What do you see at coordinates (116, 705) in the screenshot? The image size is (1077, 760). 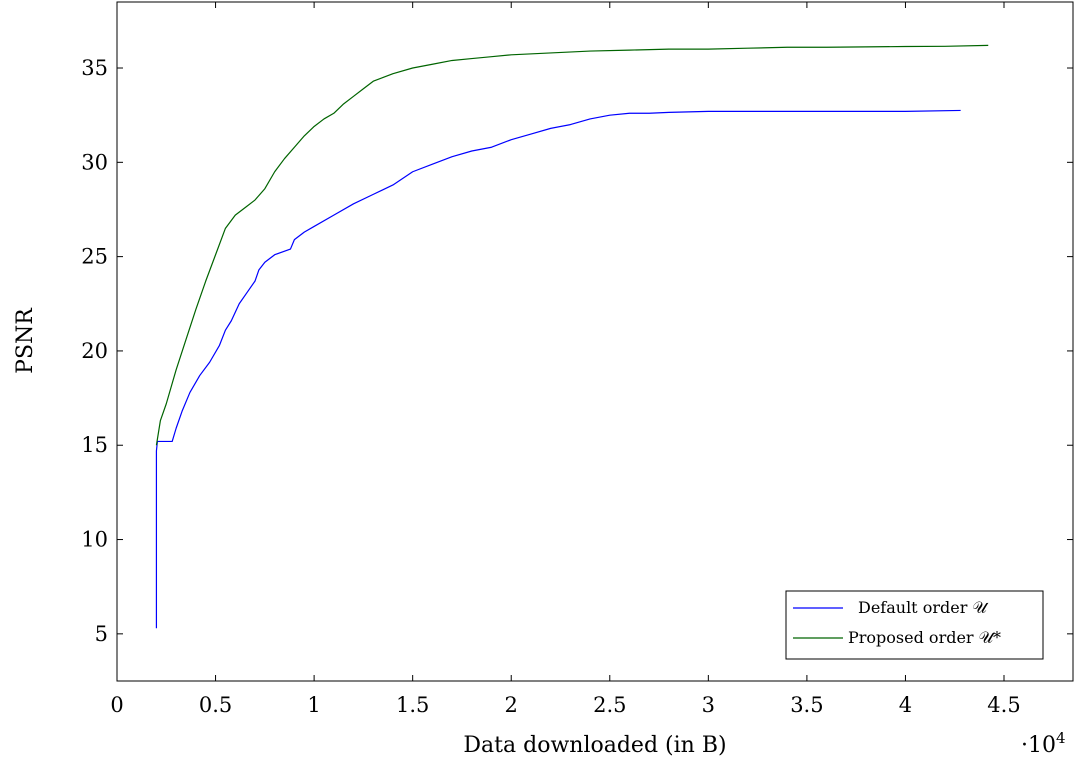 I see `x-tick-label: 0` at bounding box center [116, 705].